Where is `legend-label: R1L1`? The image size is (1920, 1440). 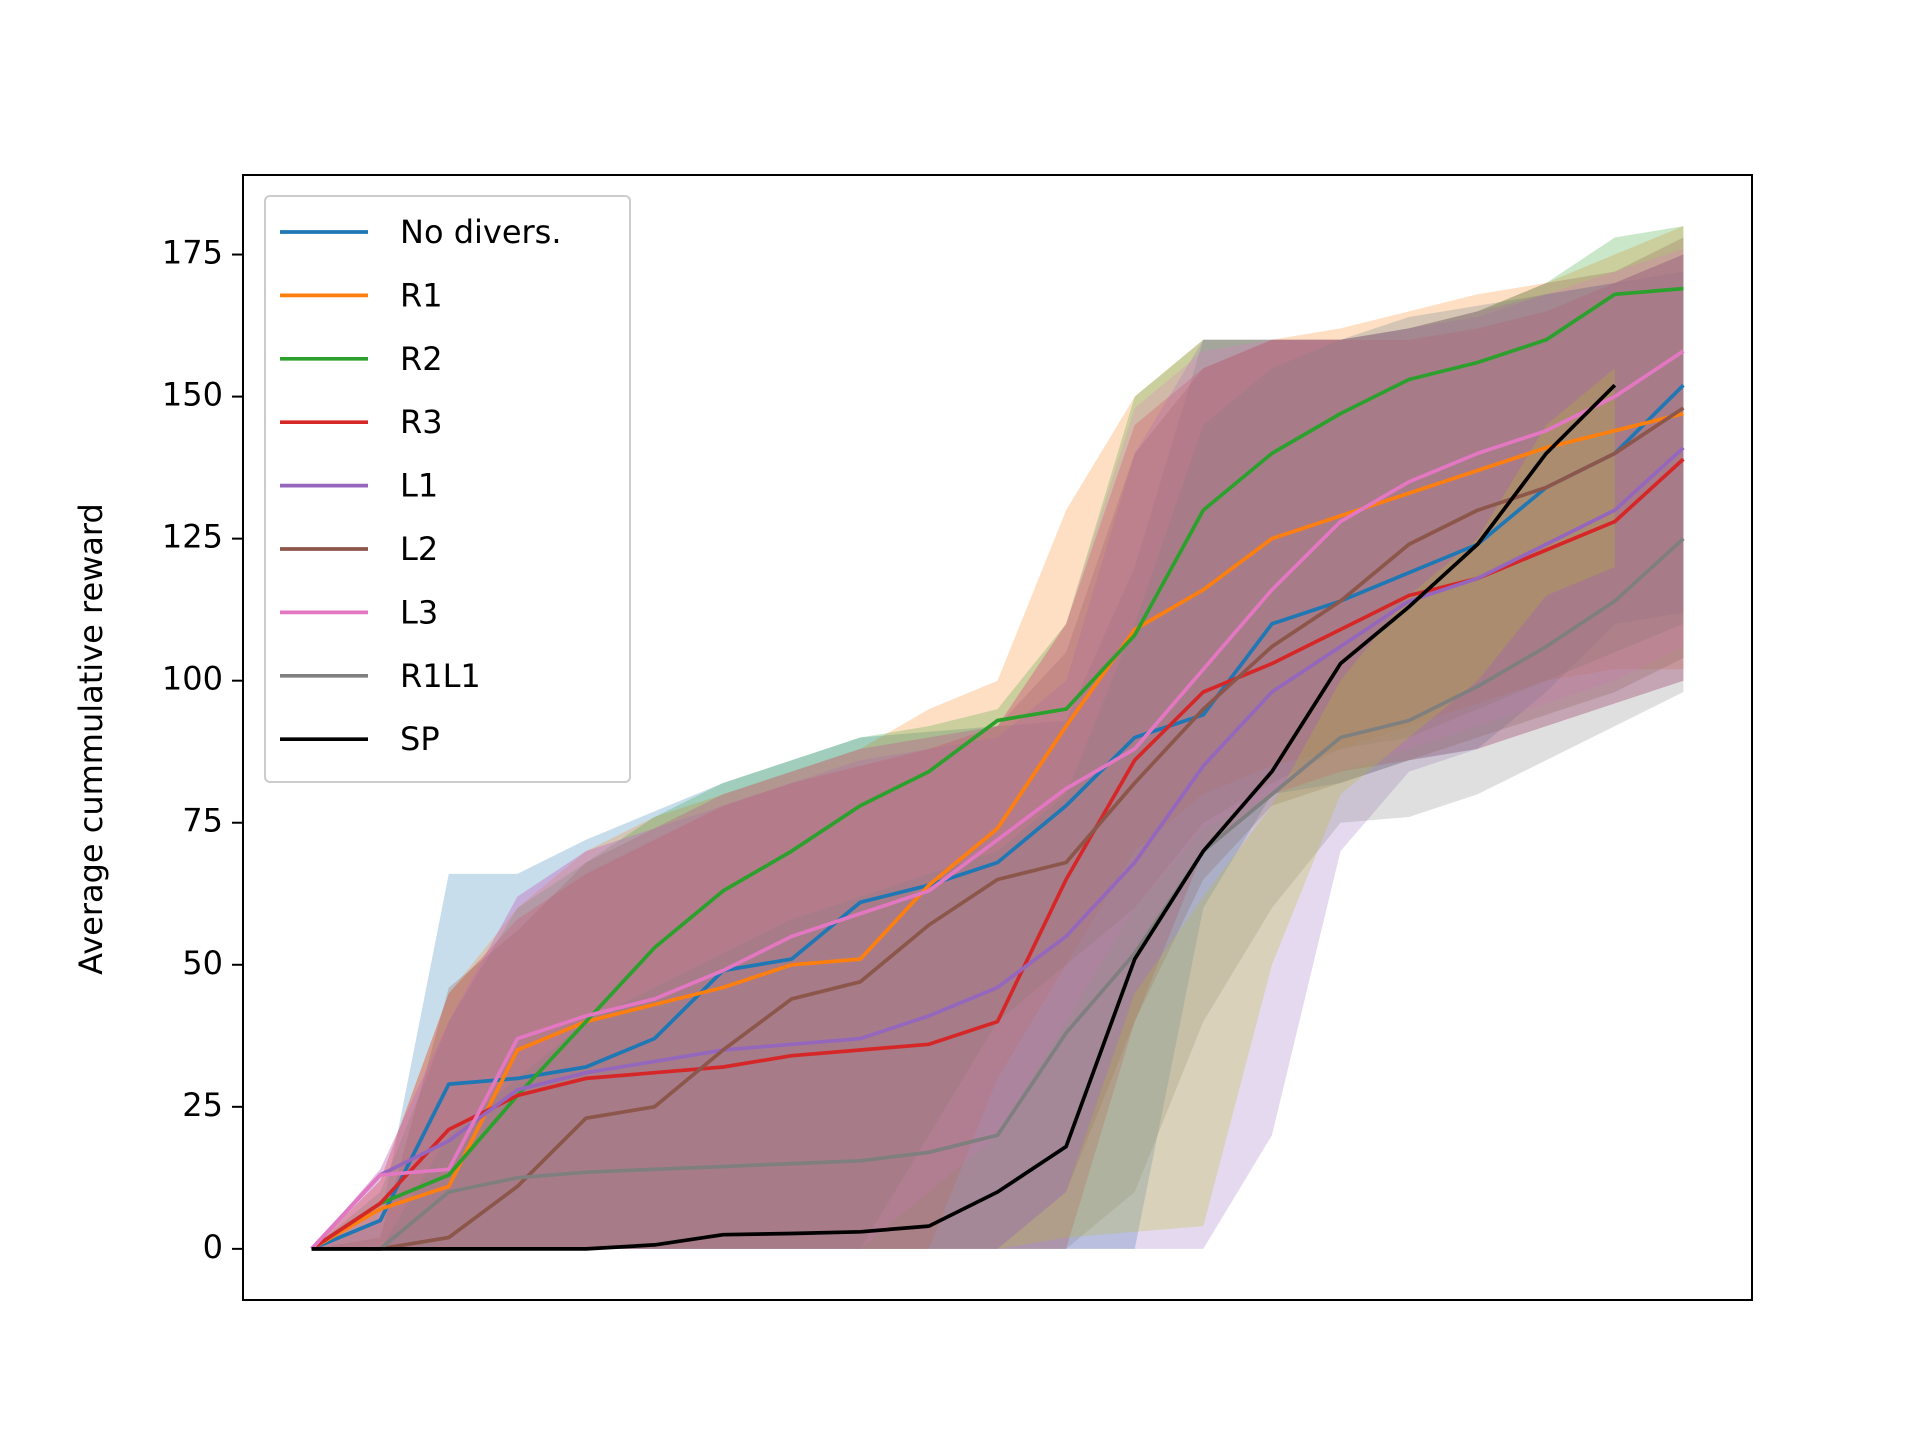 legend-label: R1L1 is located at coordinates (440, 676).